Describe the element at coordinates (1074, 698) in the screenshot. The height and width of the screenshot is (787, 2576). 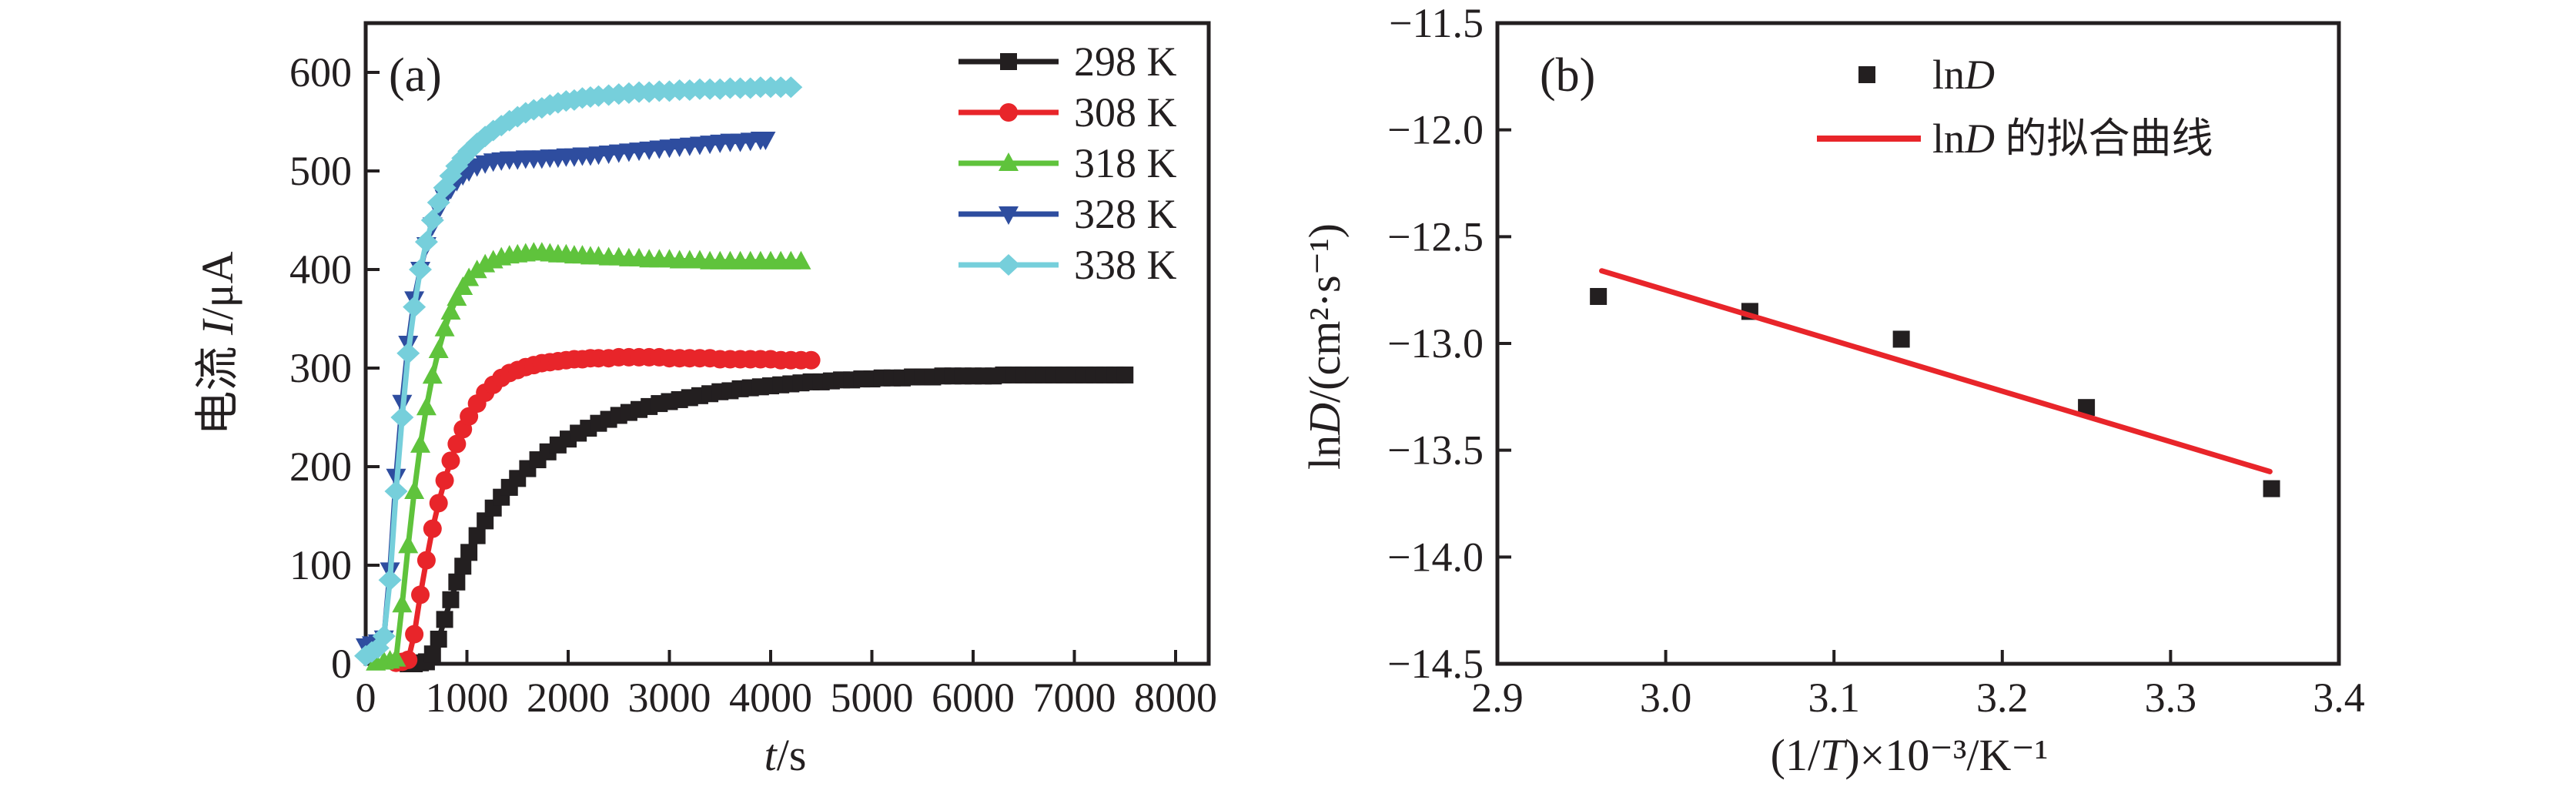
I see `x-tick-label: 7000` at that location.